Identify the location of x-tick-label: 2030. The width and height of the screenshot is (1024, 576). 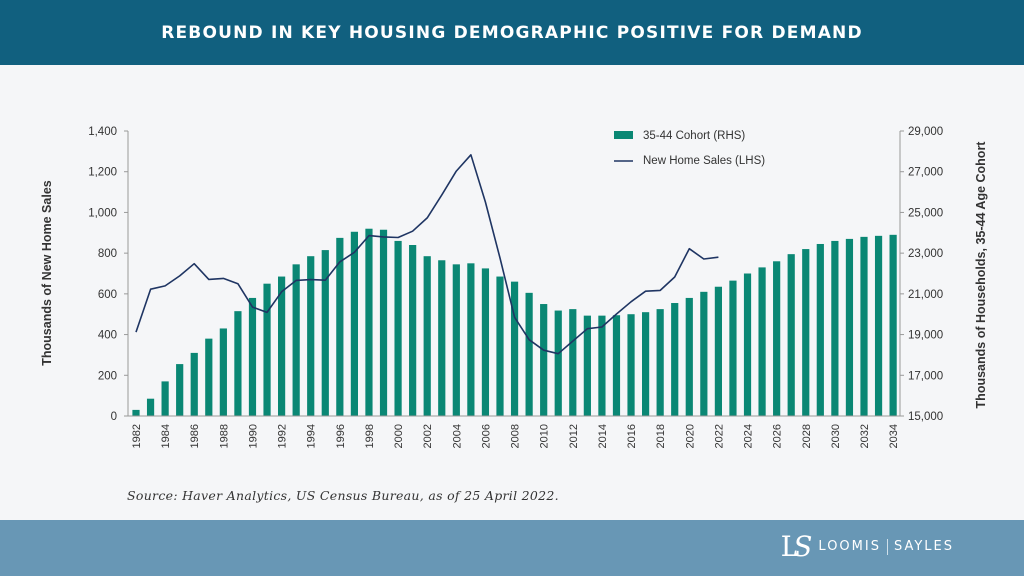
(836, 436).